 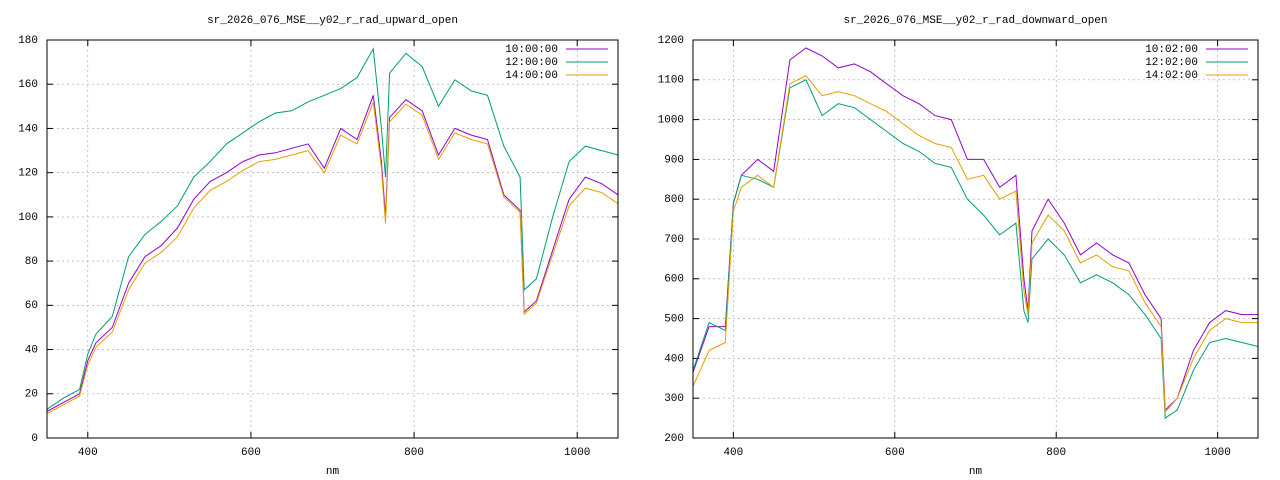 I want to click on y-tick-label: 40, so click(x=31, y=350).